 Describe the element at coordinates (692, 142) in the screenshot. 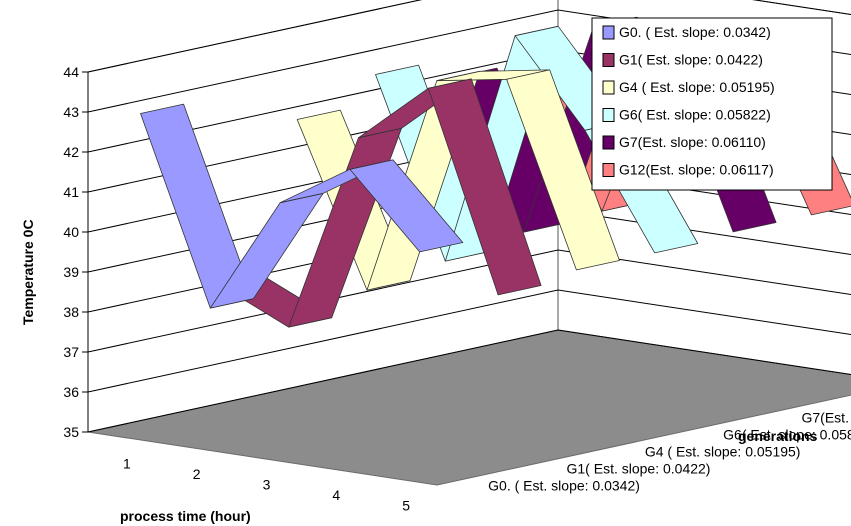

I see `legend-label: G7(Est. slope: 0.06110)` at that location.